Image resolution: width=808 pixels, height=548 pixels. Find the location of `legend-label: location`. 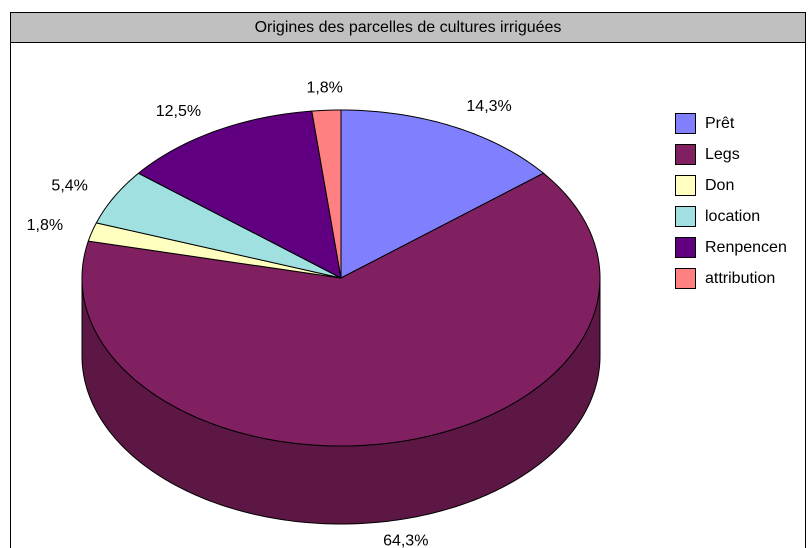

legend-label: location is located at coordinates (732, 216).